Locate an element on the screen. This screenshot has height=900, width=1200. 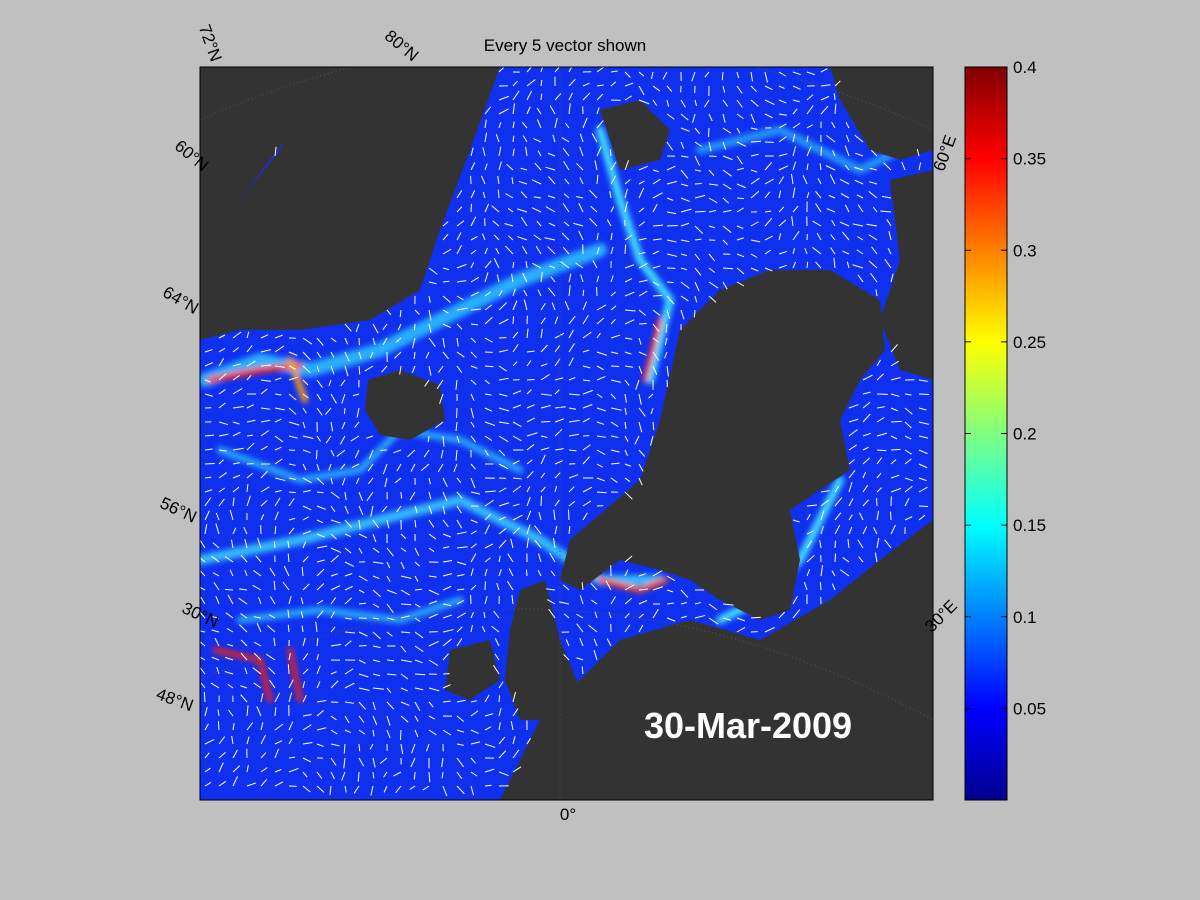
colorbar-tick-label: 0.3 is located at coordinates (1025, 250).